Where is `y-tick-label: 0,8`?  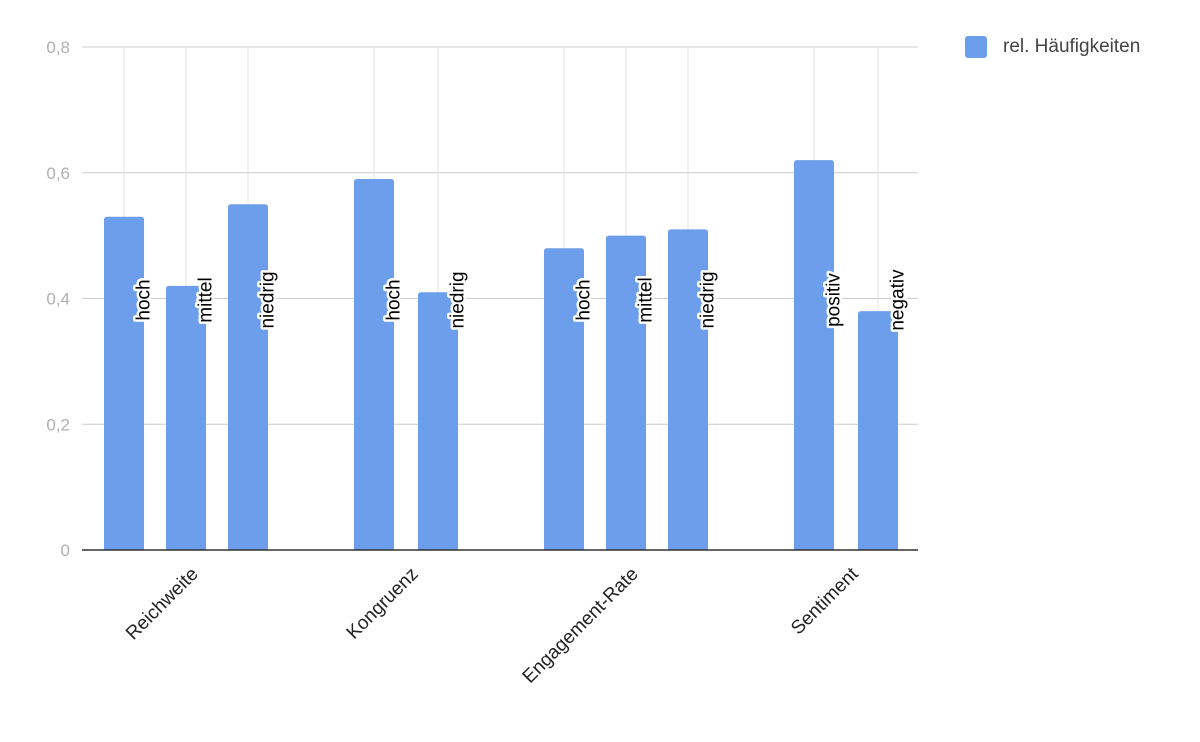
y-tick-label: 0,8 is located at coordinates (58, 47).